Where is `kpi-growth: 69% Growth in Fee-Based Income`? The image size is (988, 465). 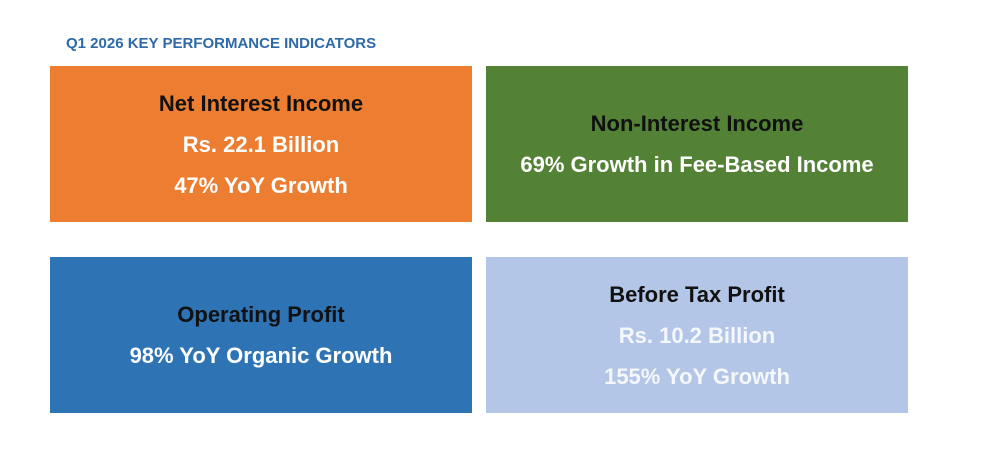
kpi-growth: 69% Growth in Fee-Based Income is located at coordinates (697, 164).